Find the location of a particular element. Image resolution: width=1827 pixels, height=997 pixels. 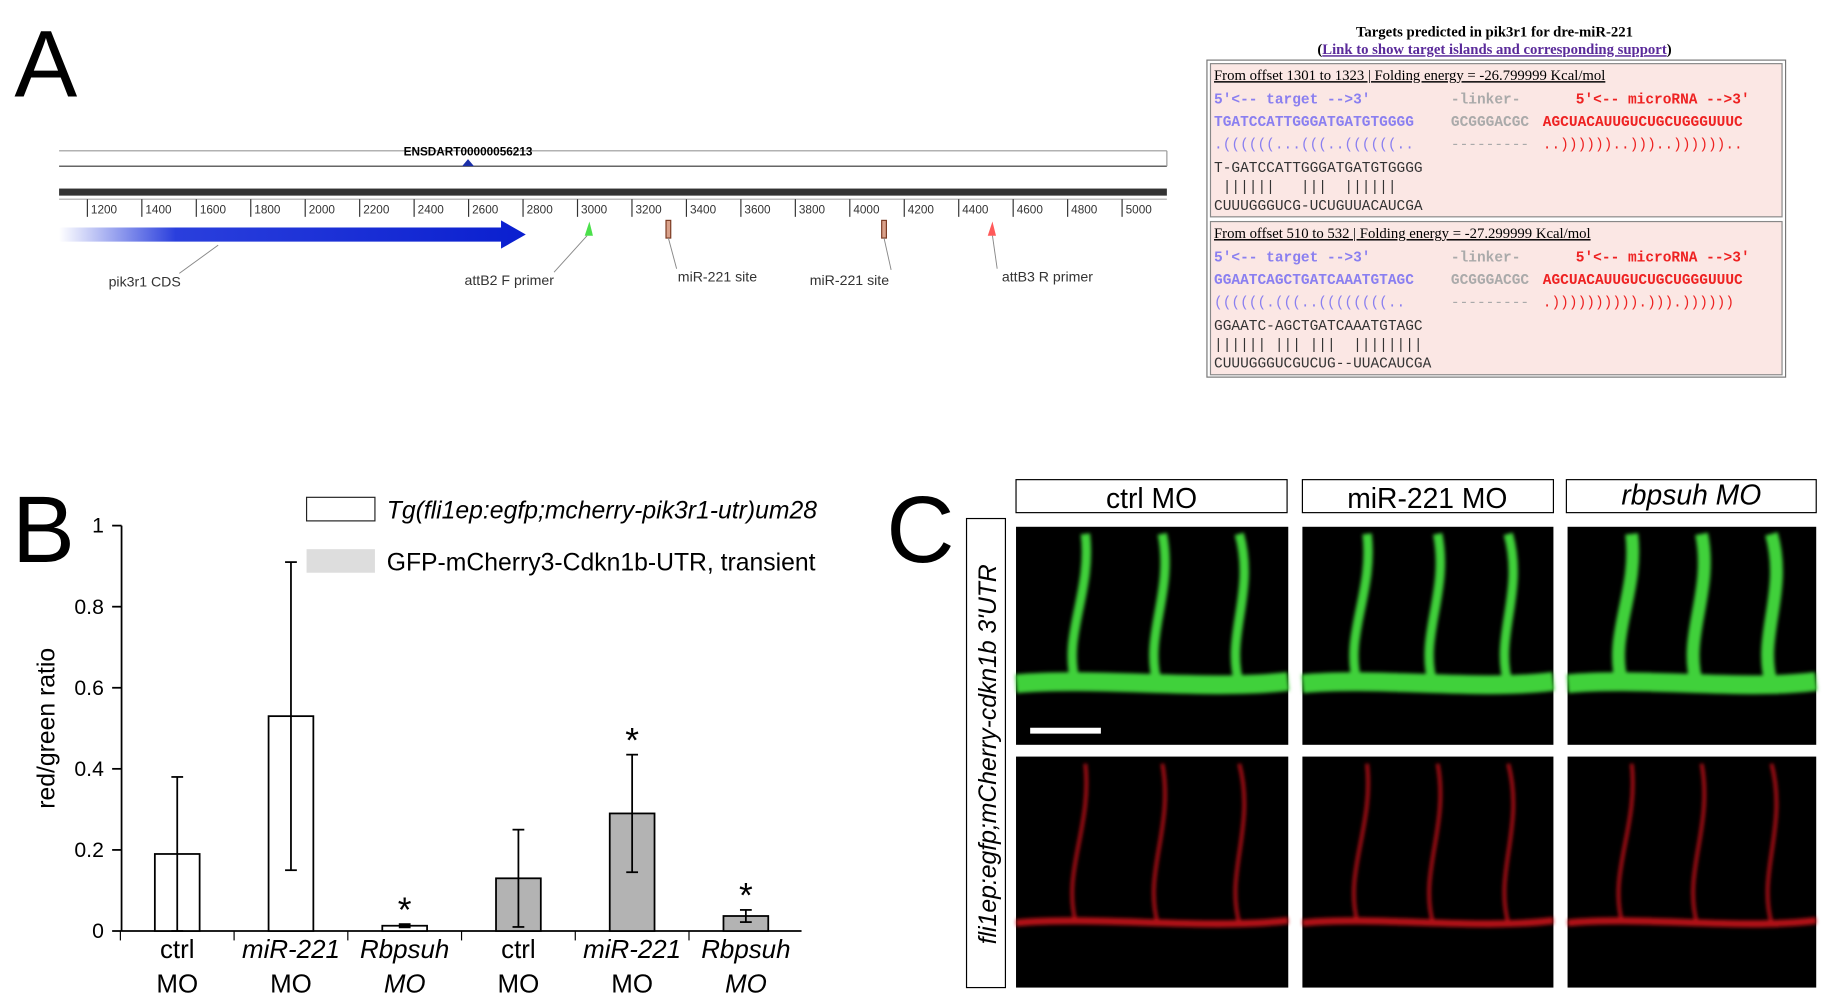

ruler-label: 4200 is located at coordinates (921, 209).